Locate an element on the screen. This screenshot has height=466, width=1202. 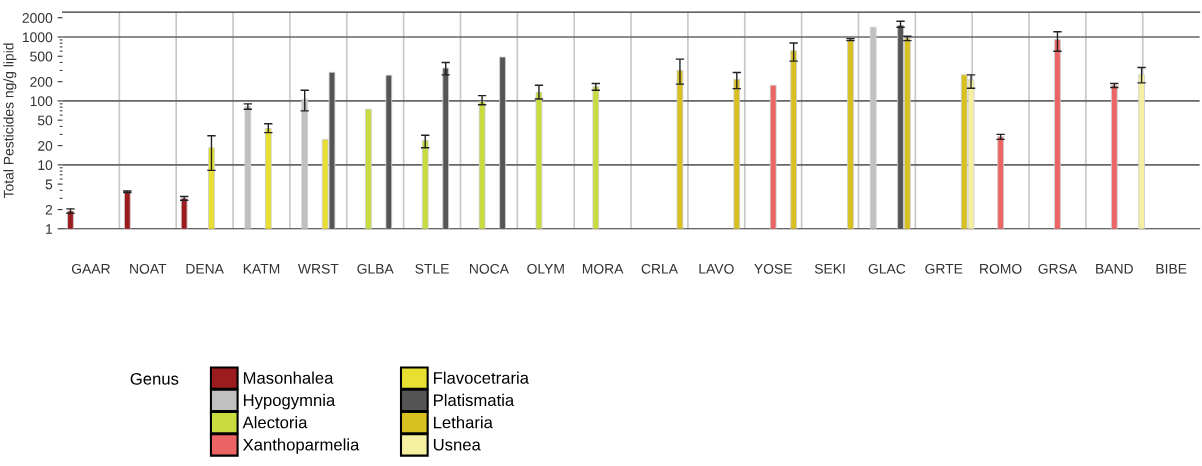
y-tick-label: 200 is located at coordinates (41, 82).